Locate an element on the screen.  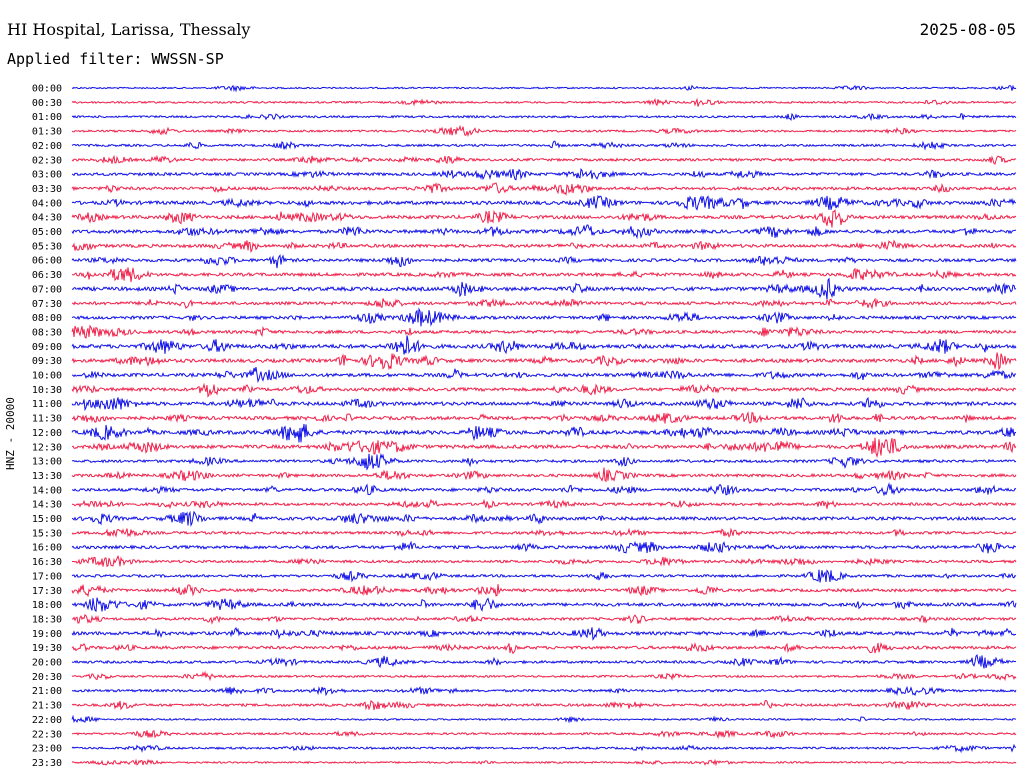
row-time-label: 09:00 is located at coordinates (47, 347).